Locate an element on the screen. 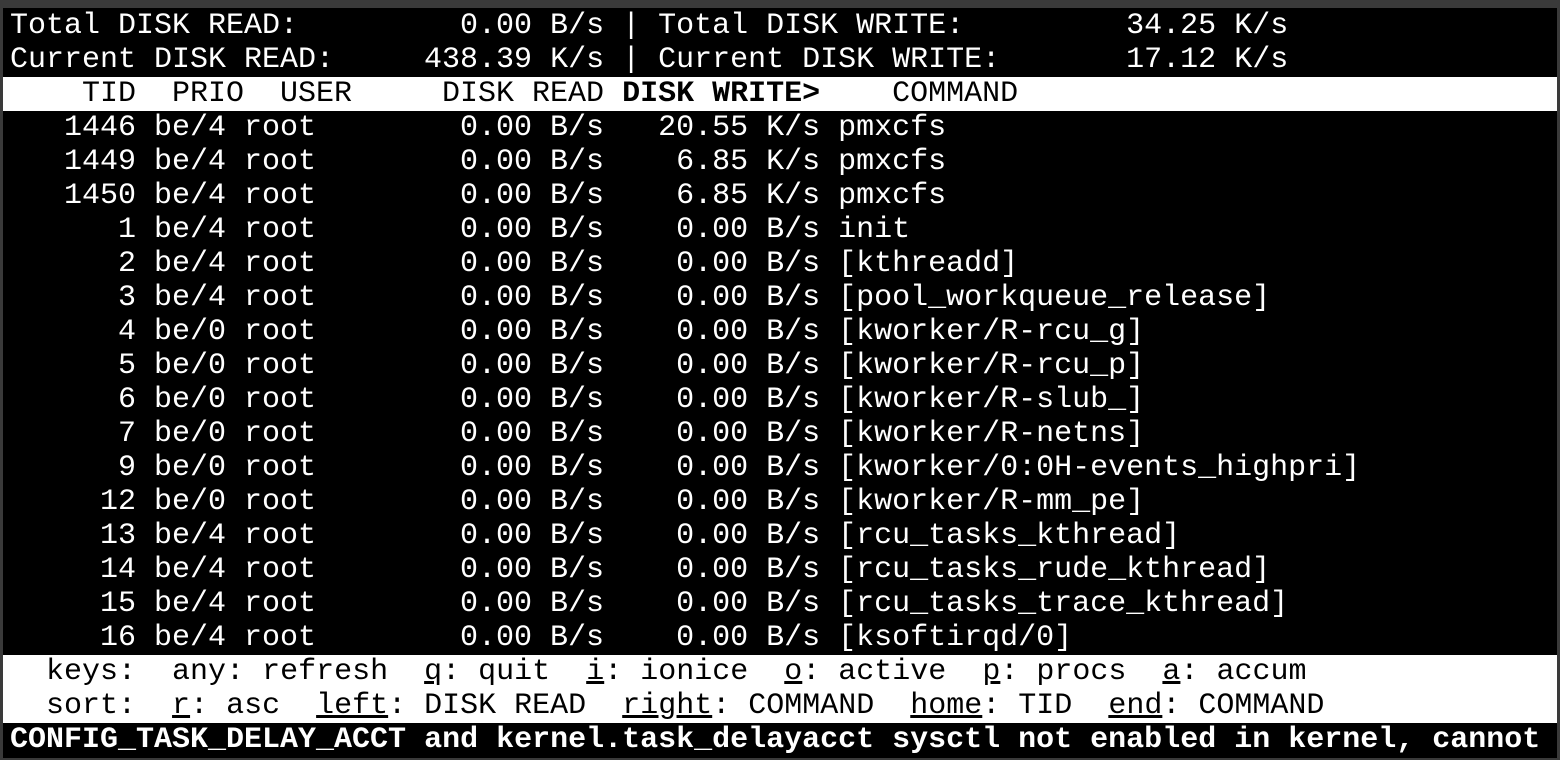 This screenshot has width=1560, height=760. current-write-value: 17.12 K/s is located at coordinates (1207, 60).